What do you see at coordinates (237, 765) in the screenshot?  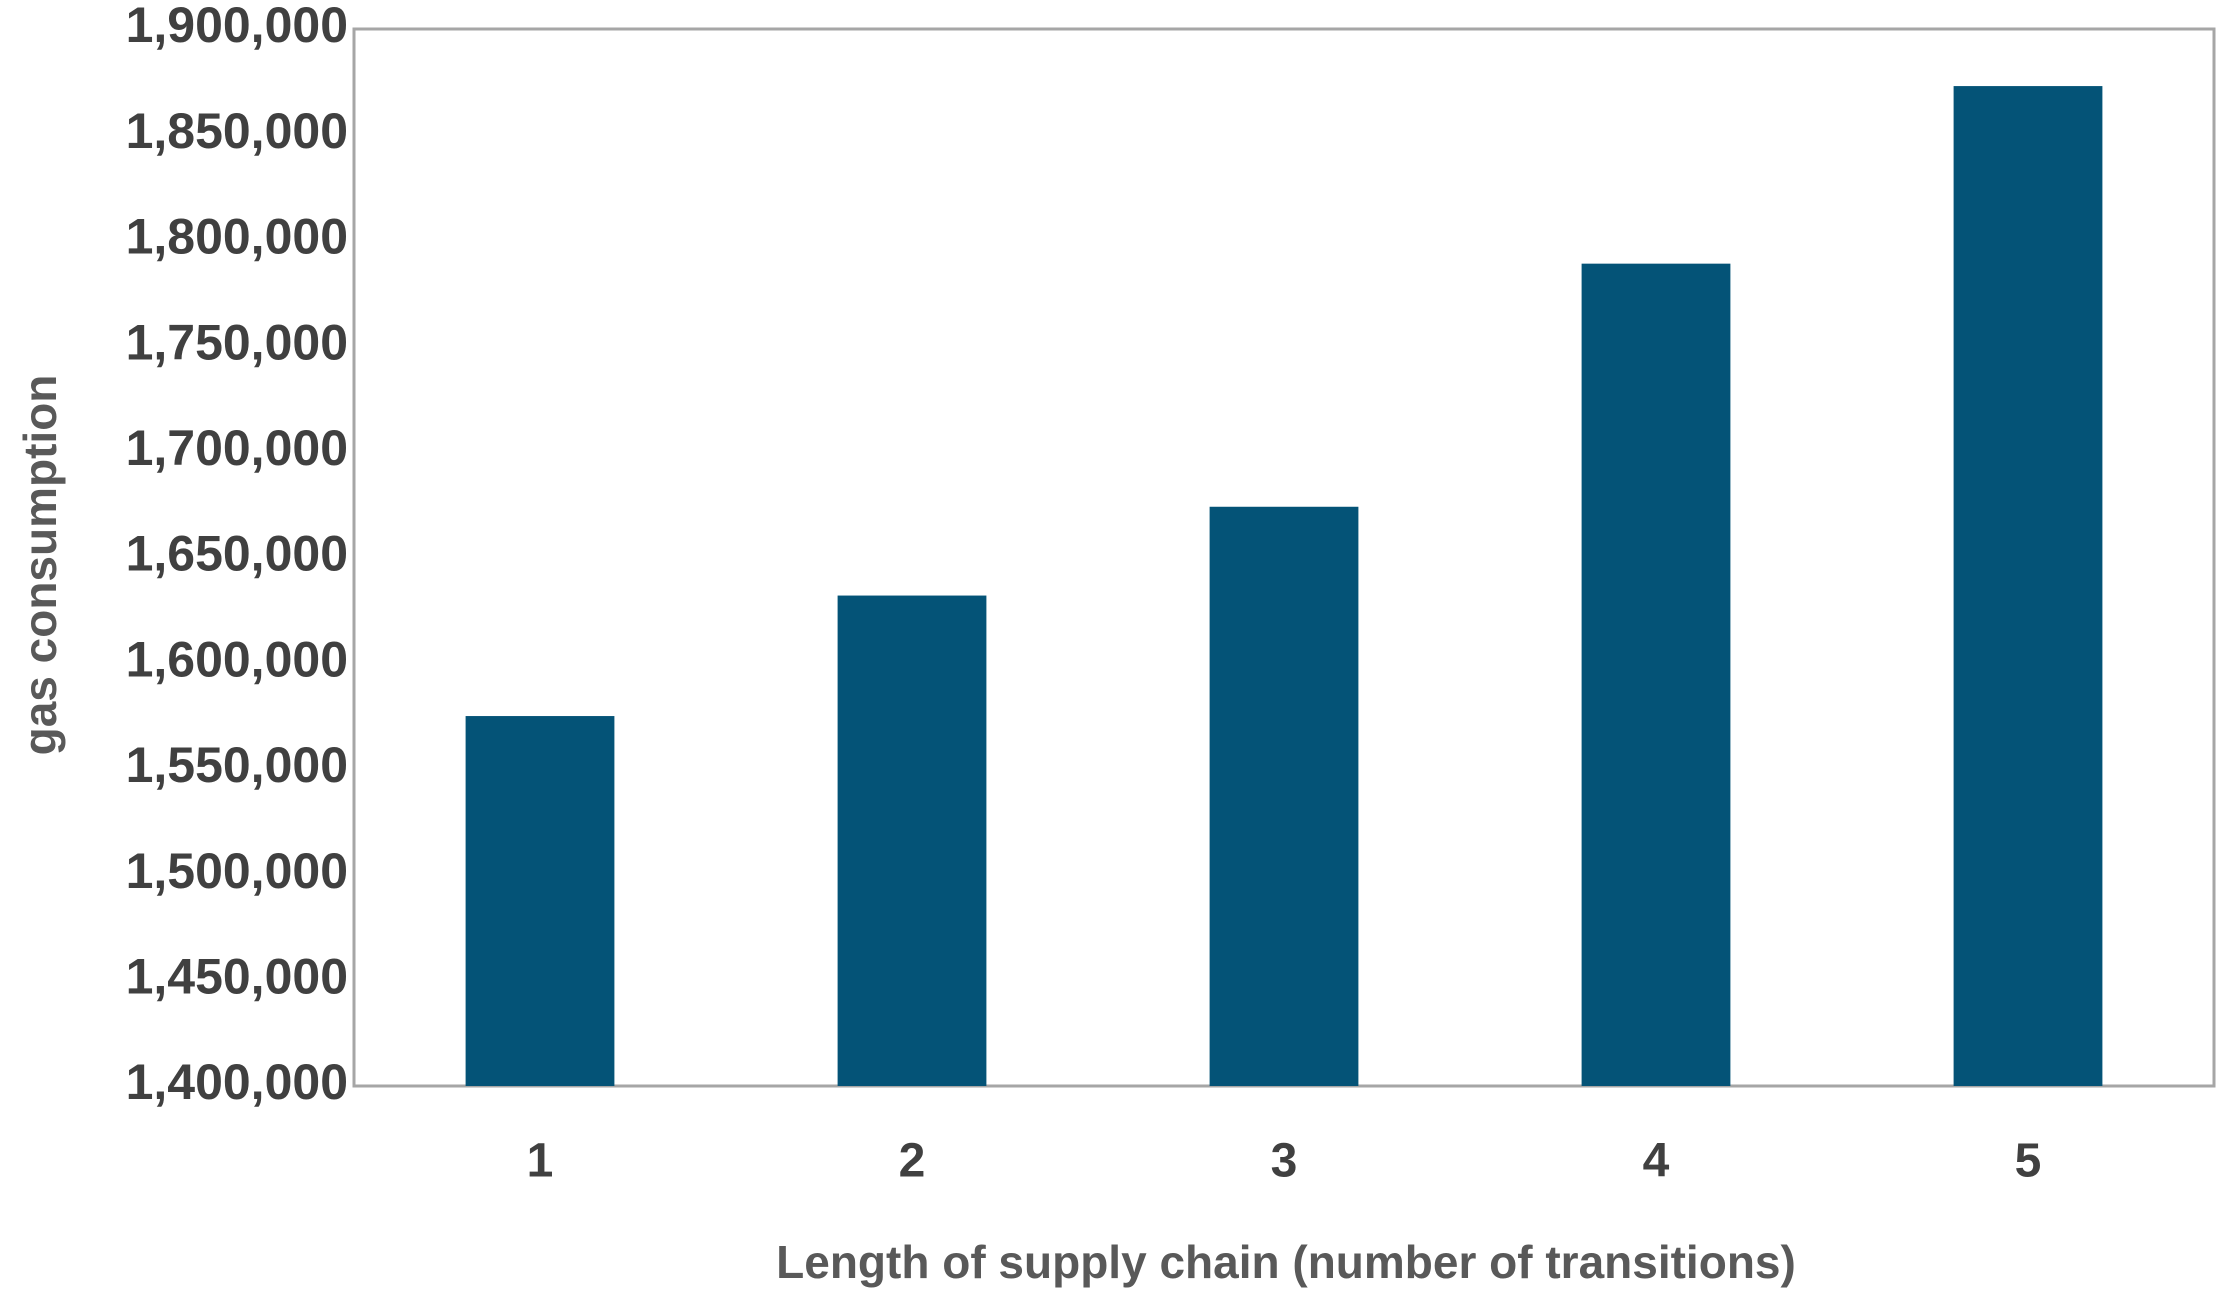 I see `y-tick-label: 1,550,000` at bounding box center [237, 765].